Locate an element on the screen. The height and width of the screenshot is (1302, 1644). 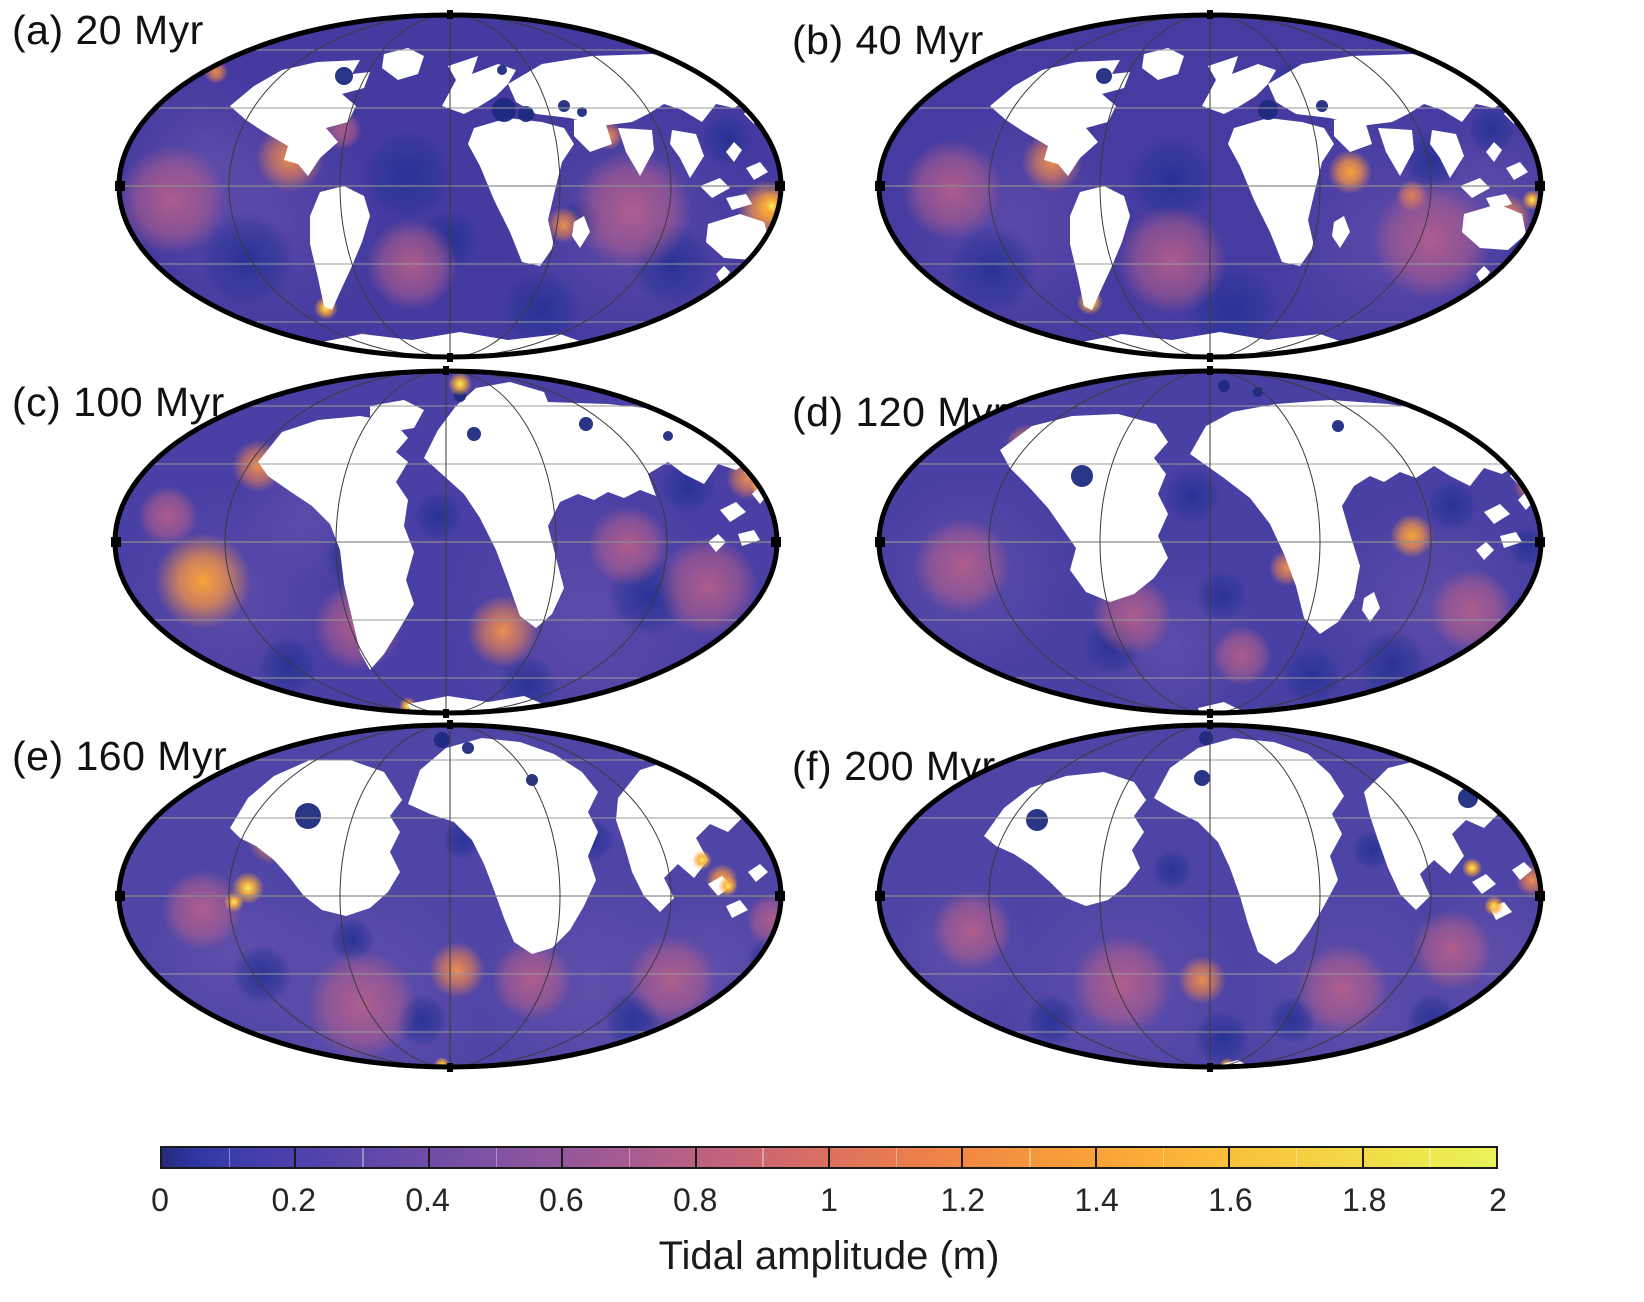
mollweide-map-100myr is located at coordinates (446, 542).